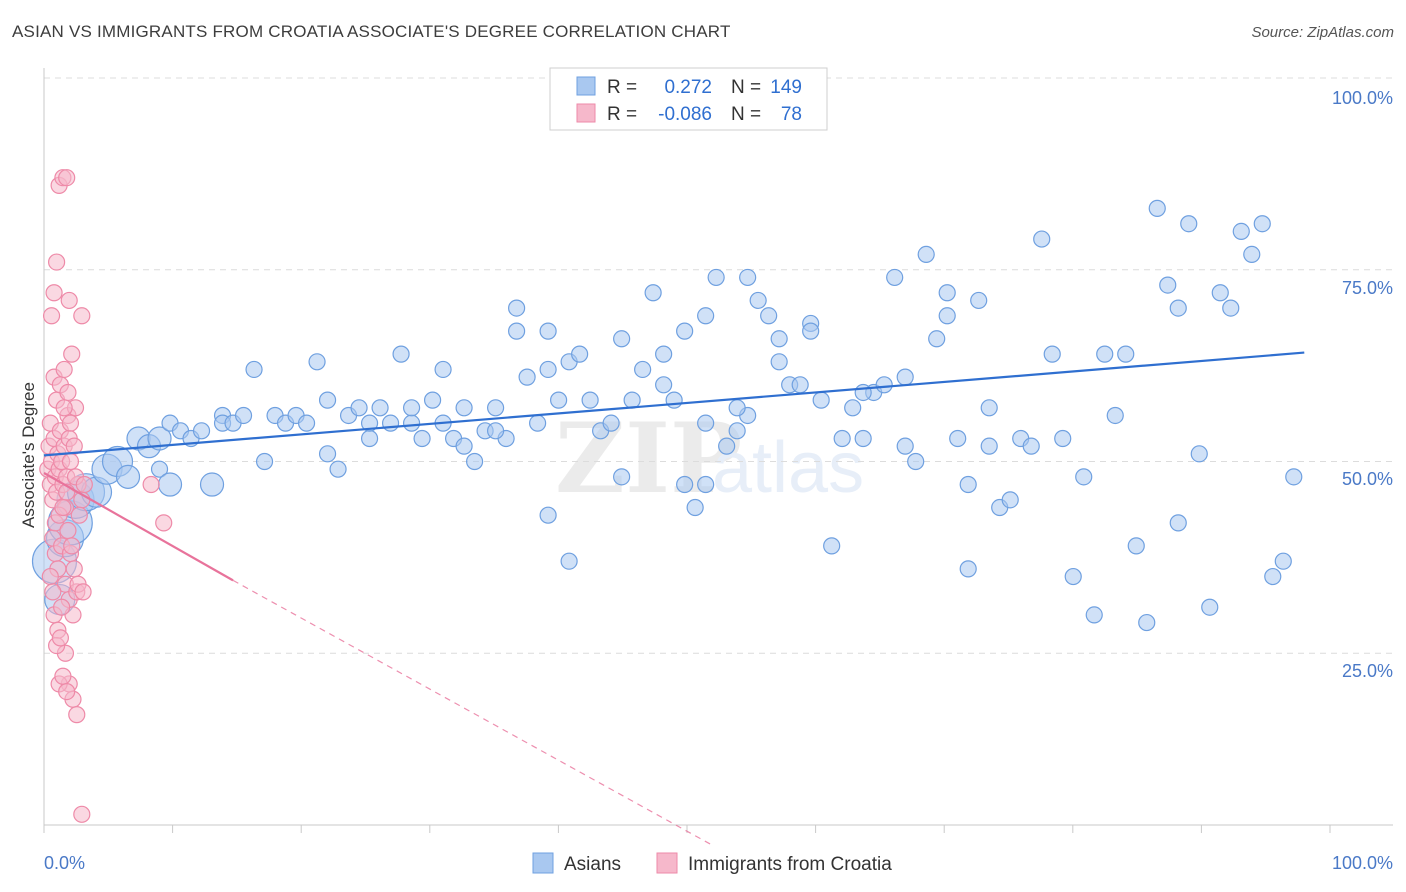 The width and height of the screenshot is (1406, 892). Describe the element at coordinates (28, 455) in the screenshot. I see `y-axis-title: Associate's Degree` at that location.